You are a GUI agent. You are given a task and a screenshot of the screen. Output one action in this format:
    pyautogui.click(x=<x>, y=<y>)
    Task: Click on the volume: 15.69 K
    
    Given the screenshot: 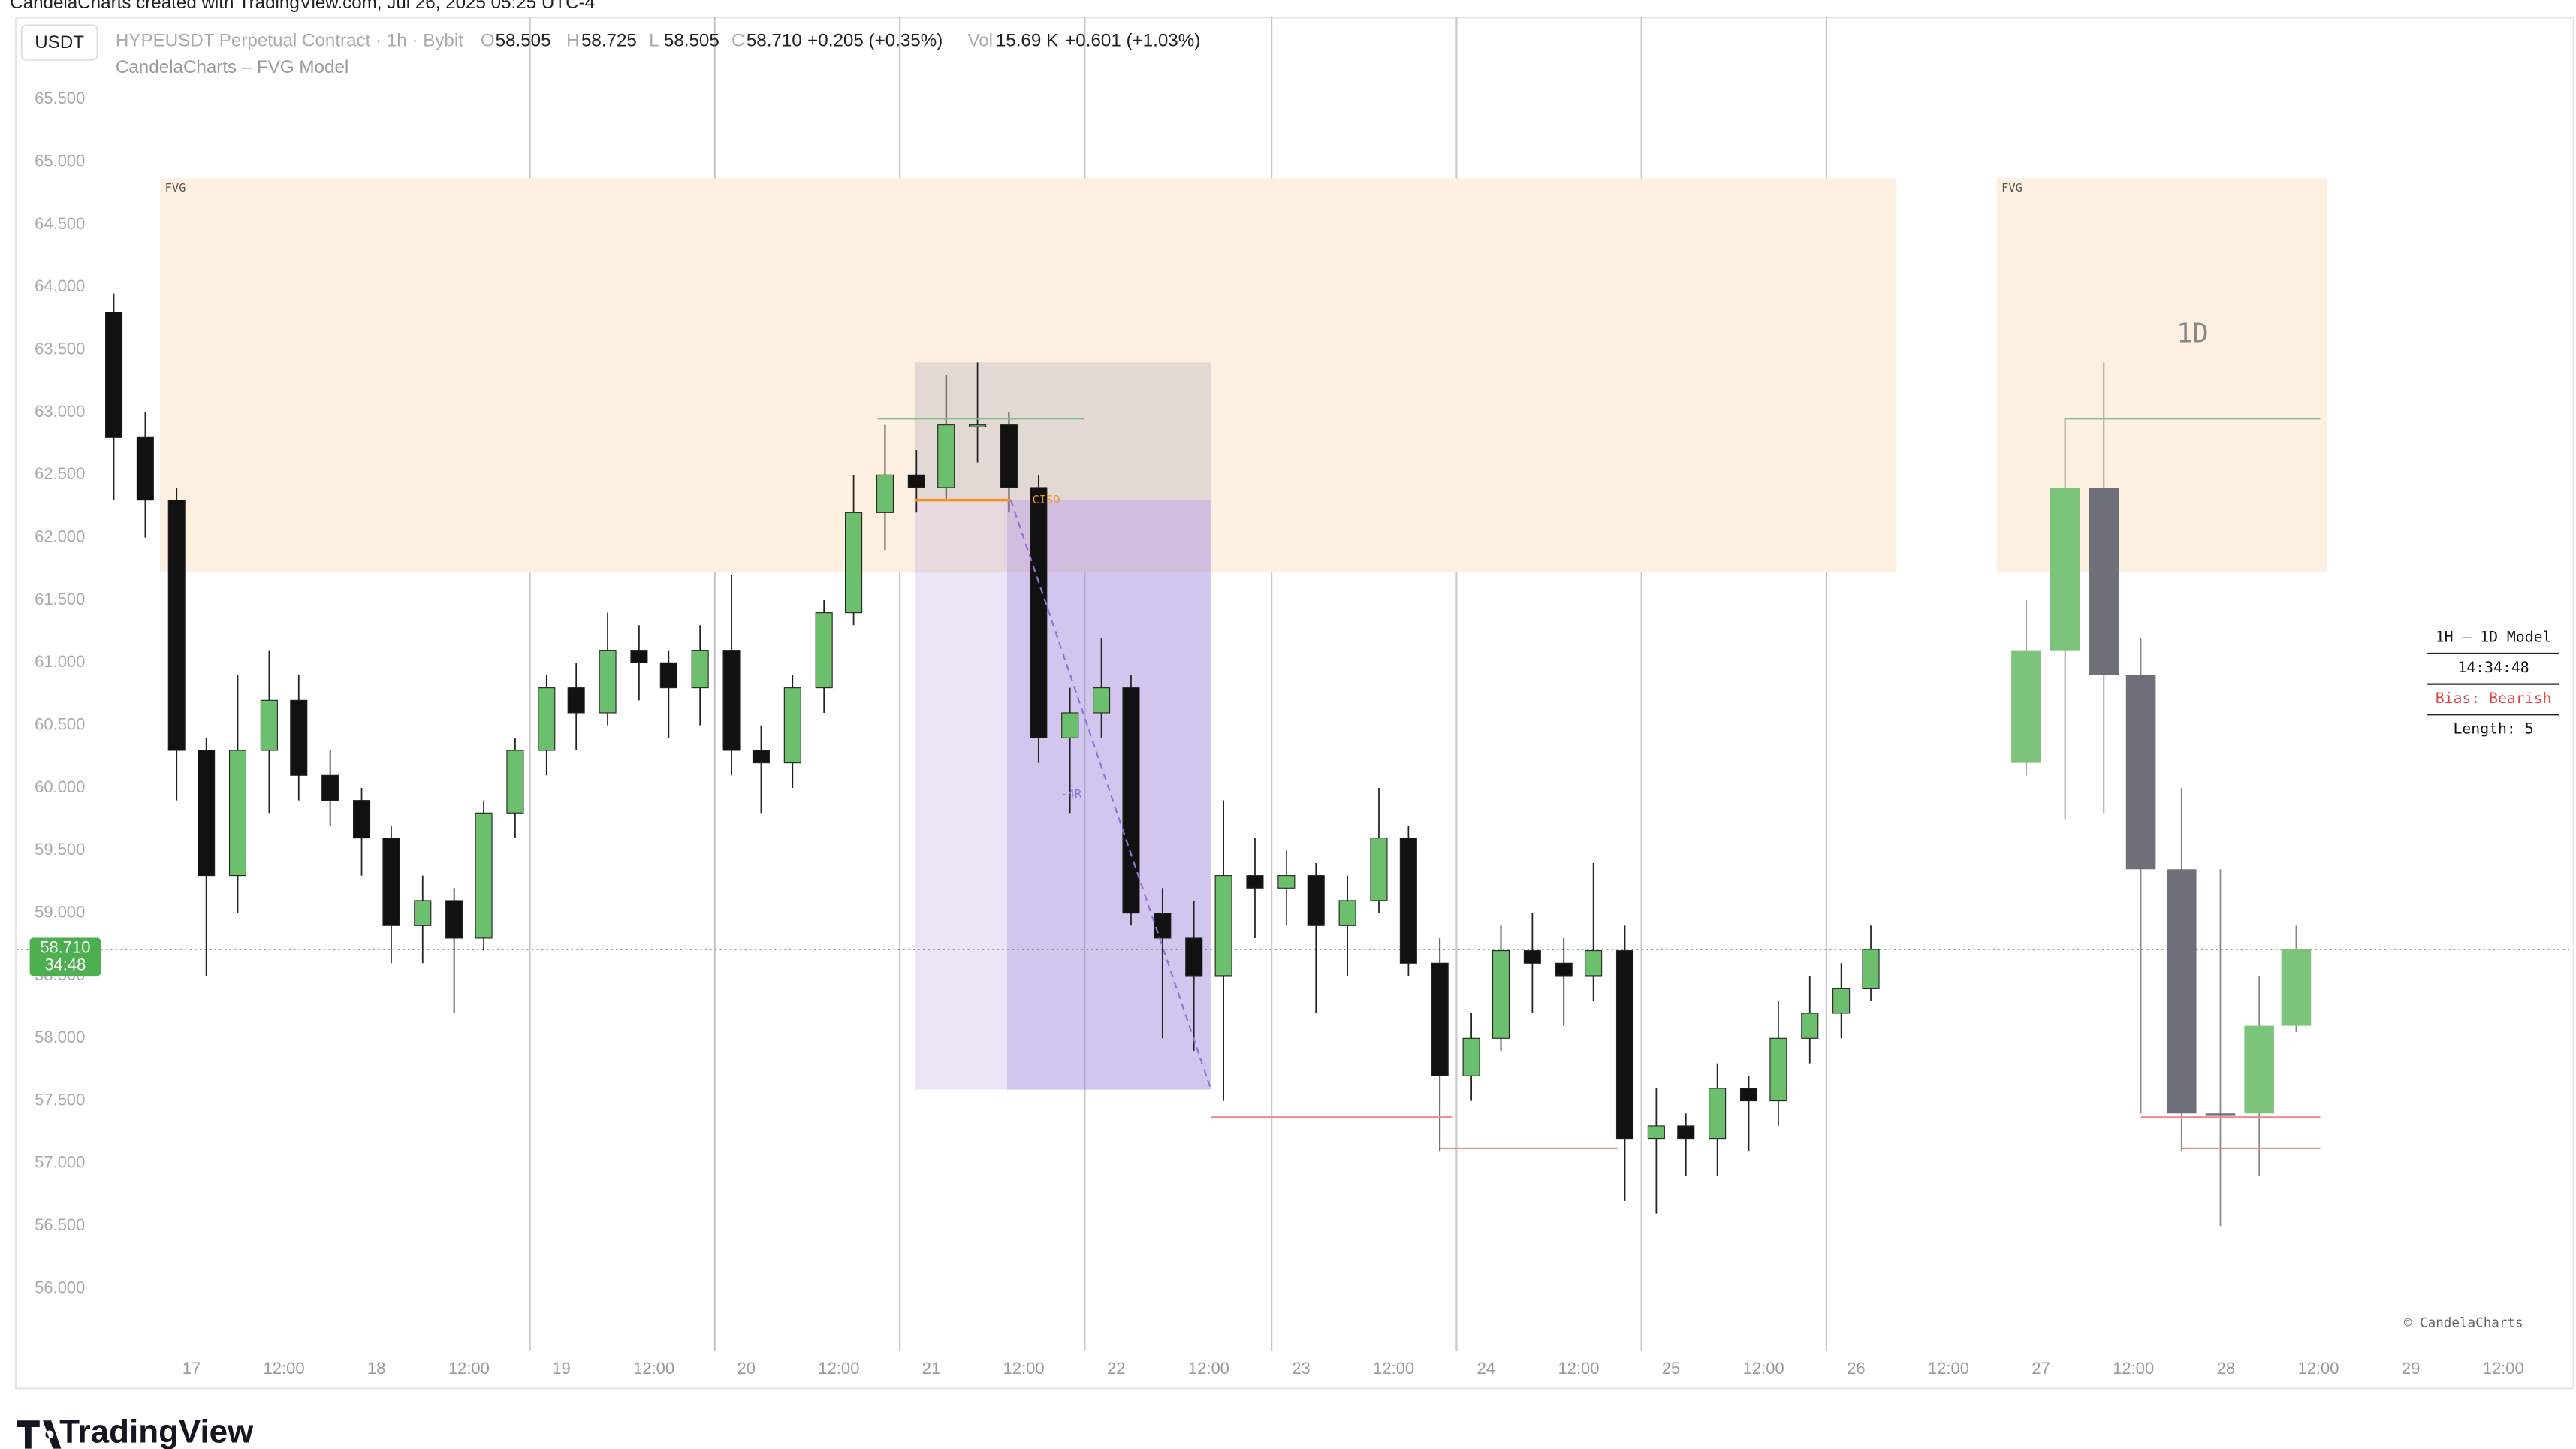 What is the action you would take?
    pyautogui.click(x=1027, y=41)
    